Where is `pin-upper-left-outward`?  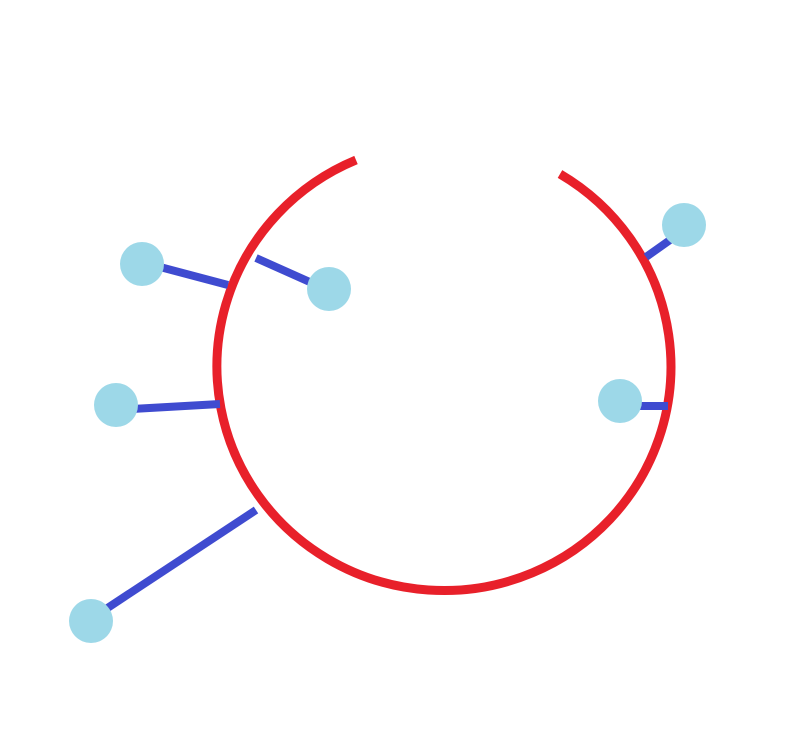 pin-upper-left-outward is located at coordinates (175, 265).